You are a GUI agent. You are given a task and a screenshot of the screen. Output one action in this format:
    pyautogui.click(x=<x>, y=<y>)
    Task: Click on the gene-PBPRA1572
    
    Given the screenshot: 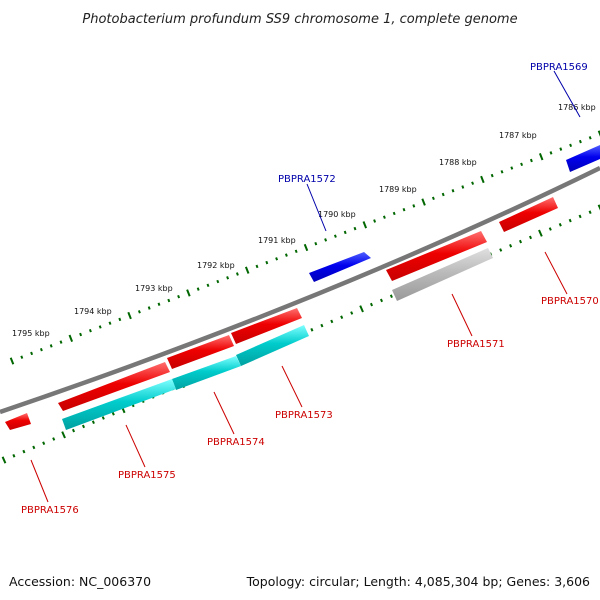 What is the action you would take?
    pyautogui.click(x=340, y=267)
    